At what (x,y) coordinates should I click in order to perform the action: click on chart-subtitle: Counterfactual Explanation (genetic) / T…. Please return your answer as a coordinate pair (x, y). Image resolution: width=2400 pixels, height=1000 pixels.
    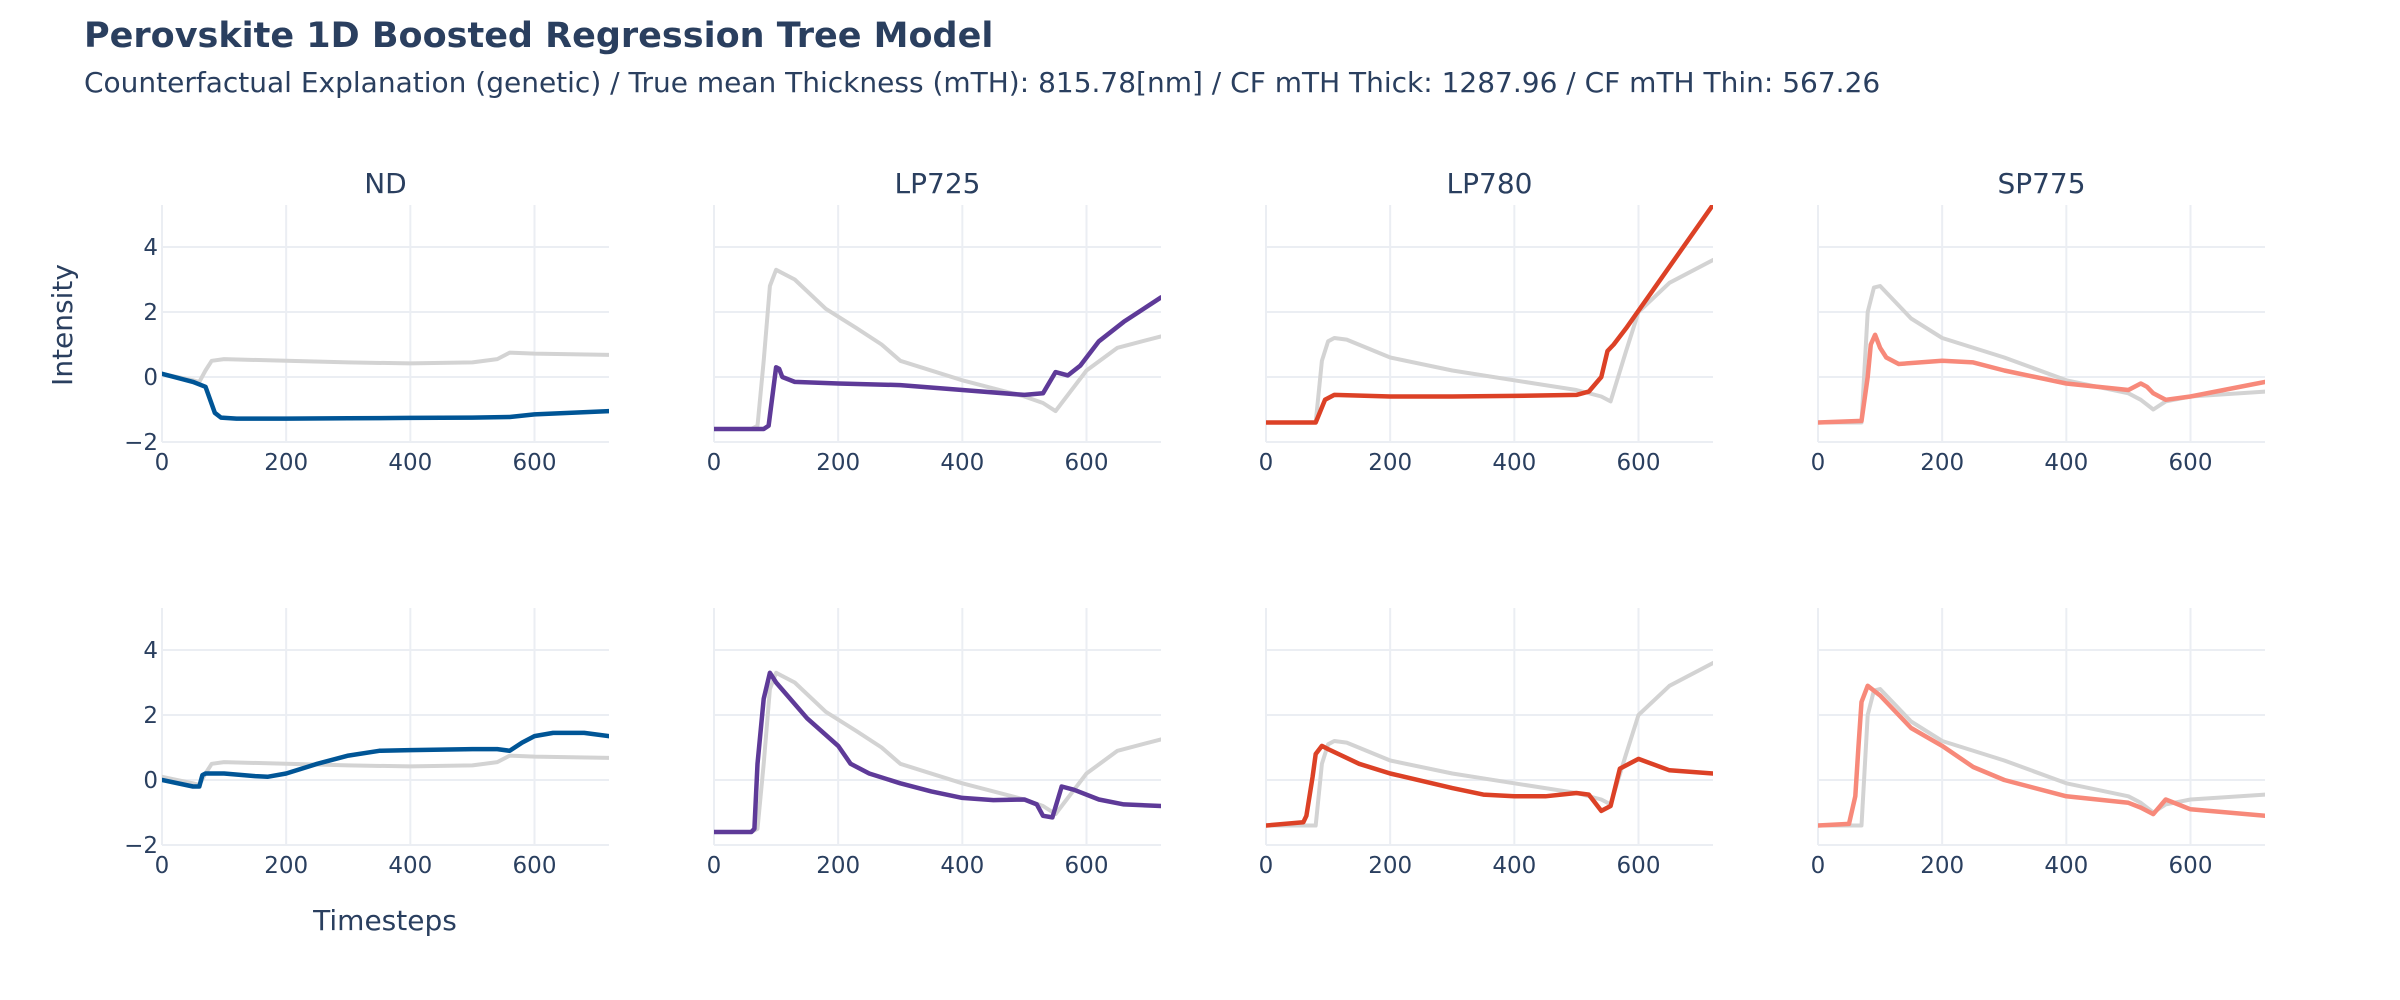
    Looking at the image, I should click on (982, 82).